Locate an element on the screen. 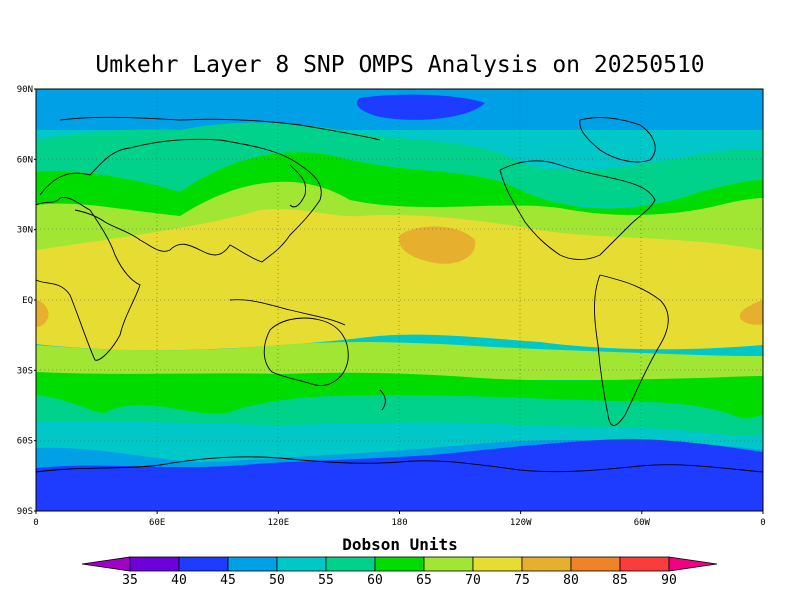  colorbar-label: 40 is located at coordinates (179, 580).